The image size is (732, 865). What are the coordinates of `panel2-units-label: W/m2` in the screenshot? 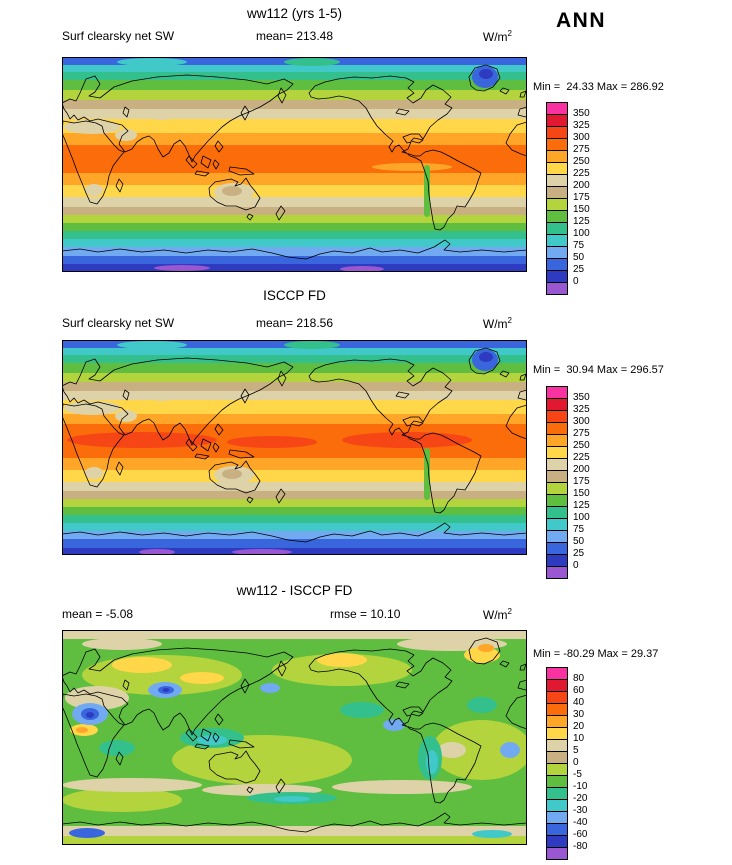 It's located at (287, 323).